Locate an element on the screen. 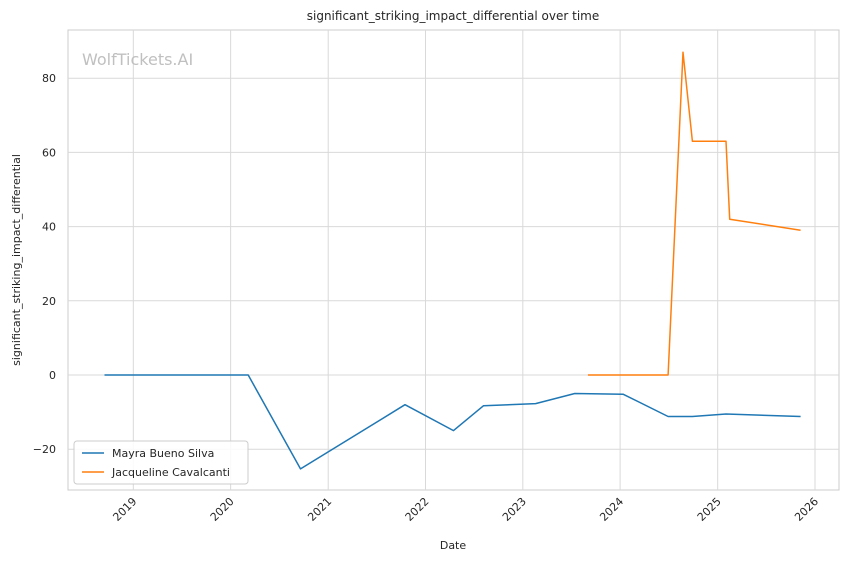  x-axis-label: Date is located at coordinates (453, 545).